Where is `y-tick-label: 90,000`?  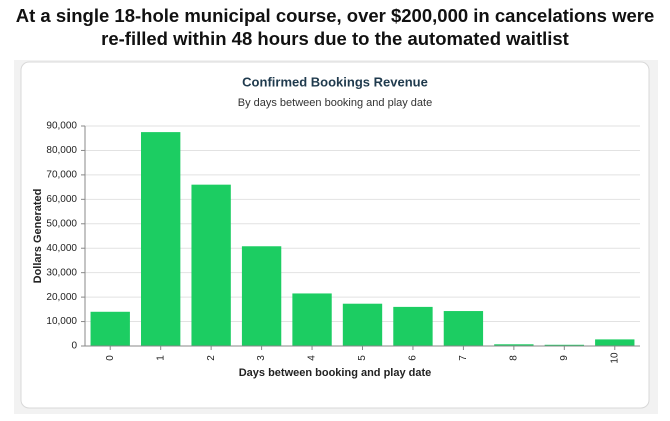
y-tick-label: 90,000 is located at coordinates (61, 126).